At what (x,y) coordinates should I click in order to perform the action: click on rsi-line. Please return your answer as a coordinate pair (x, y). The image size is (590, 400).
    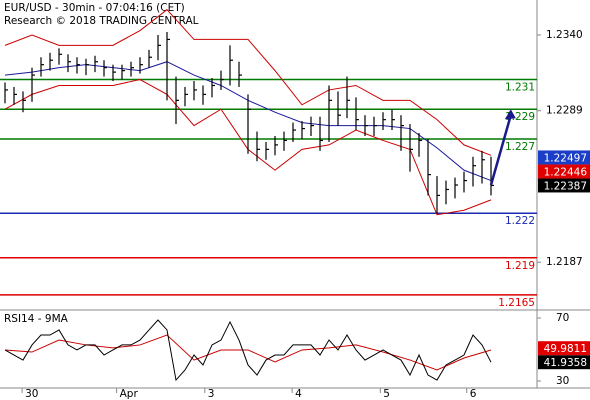
    Looking at the image, I should click on (248, 350).